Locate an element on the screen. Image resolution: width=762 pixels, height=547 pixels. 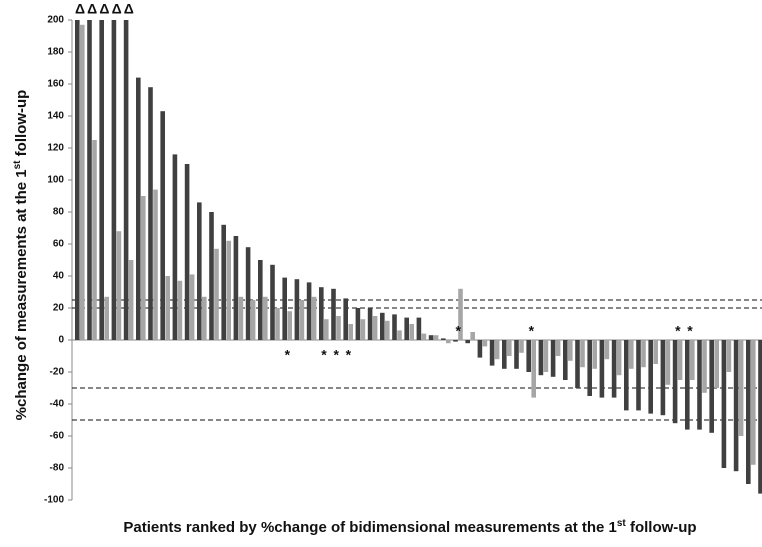
y-tick-label: 180 is located at coordinates (55, 52).